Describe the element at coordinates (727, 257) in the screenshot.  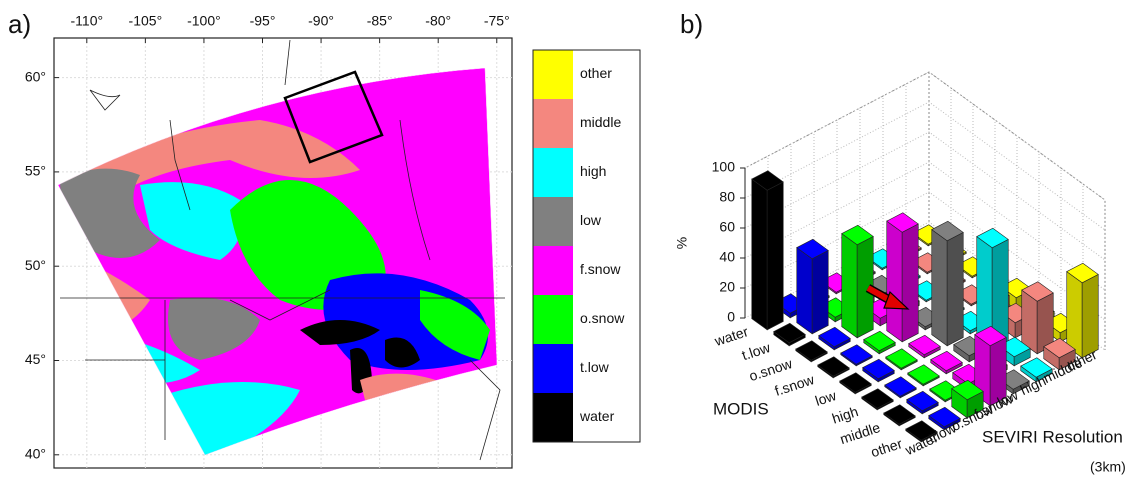
I see `z-tick-label: 40` at that location.